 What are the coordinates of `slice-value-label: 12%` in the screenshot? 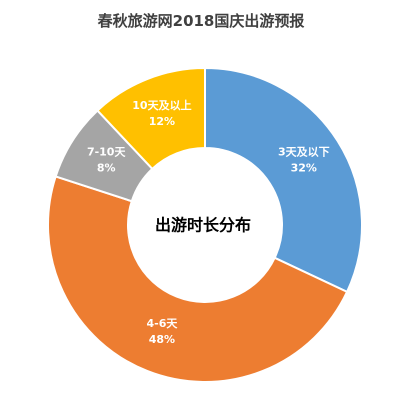 It's located at (162, 121).